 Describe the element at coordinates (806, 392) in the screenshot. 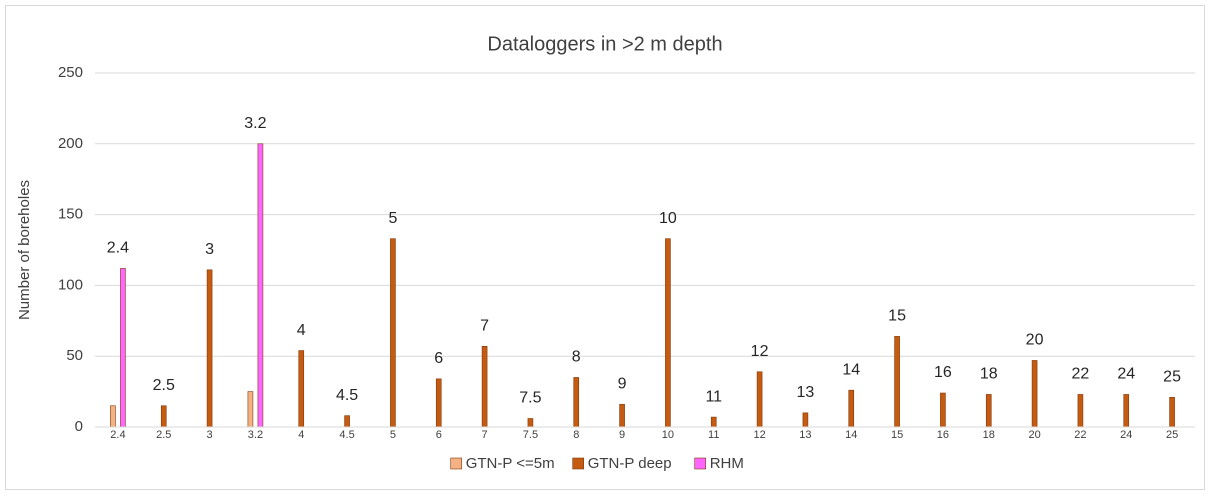

I see `data-label: 13` at that location.